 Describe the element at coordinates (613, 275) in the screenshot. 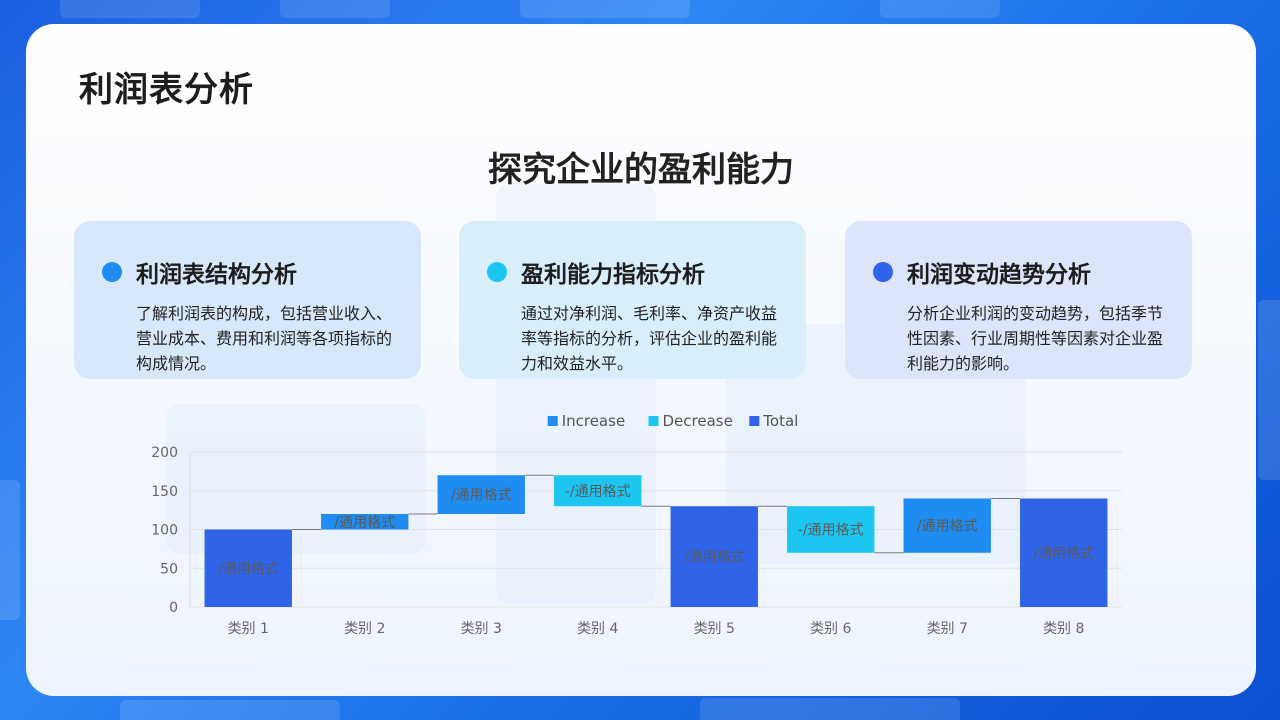

I see `card-title: 盈利能力指标分析` at that location.